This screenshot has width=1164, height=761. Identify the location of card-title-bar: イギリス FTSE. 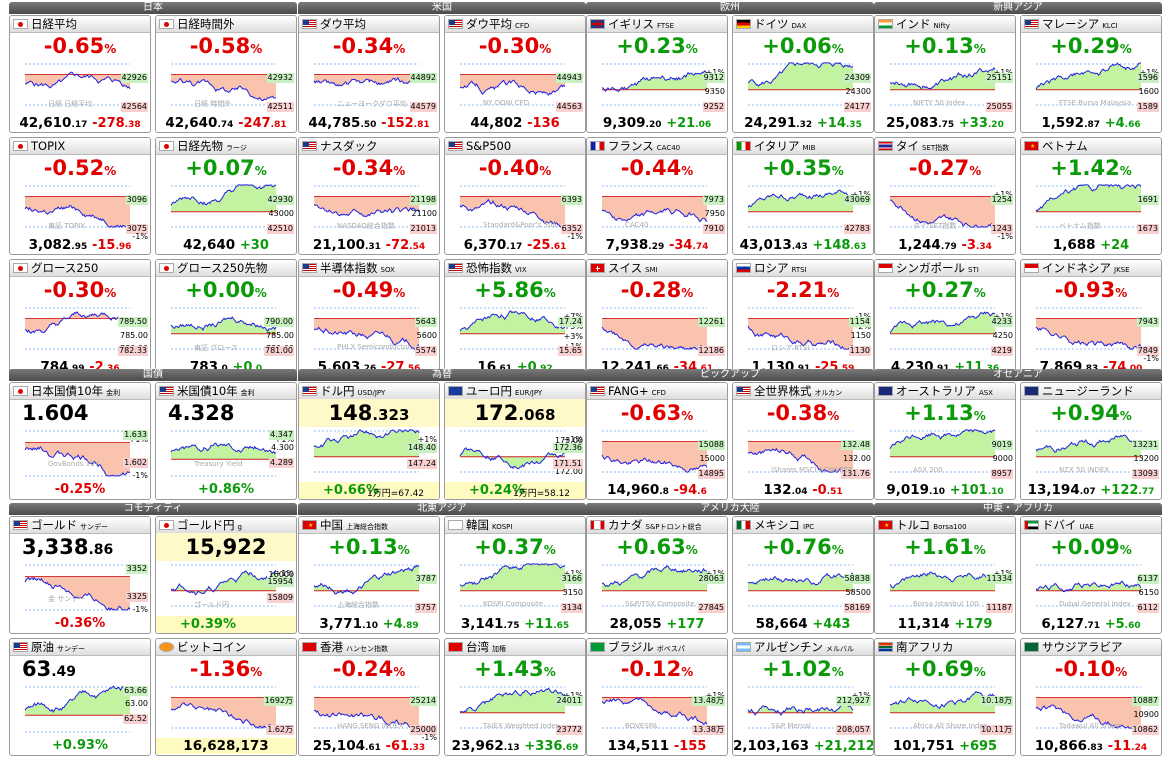
(657, 24).